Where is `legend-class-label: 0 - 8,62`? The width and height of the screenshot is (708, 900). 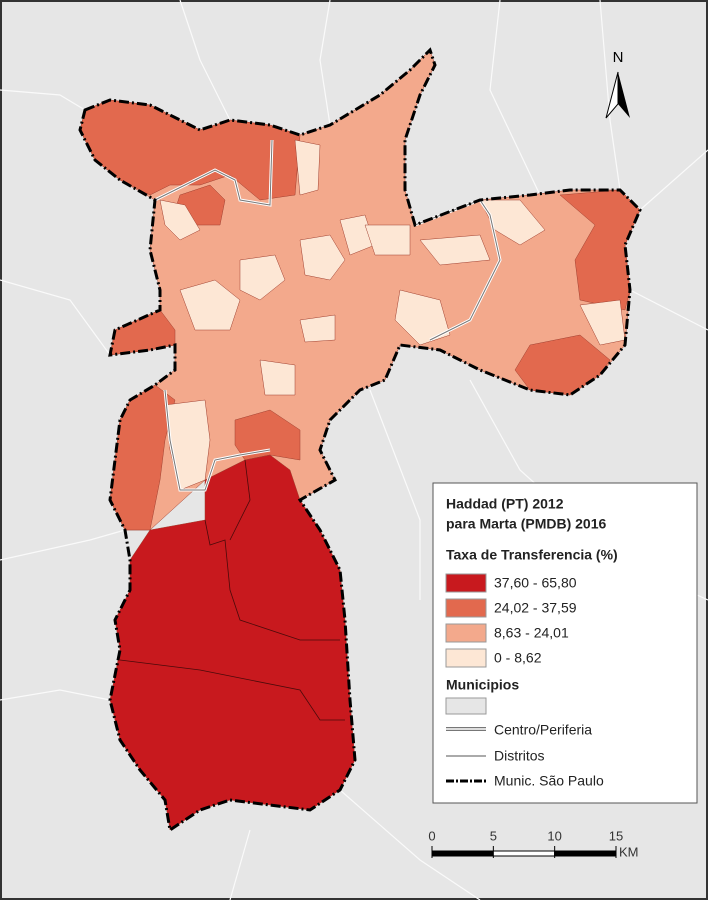
legend-class-label: 0 - 8,62 is located at coordinates (518, 658).